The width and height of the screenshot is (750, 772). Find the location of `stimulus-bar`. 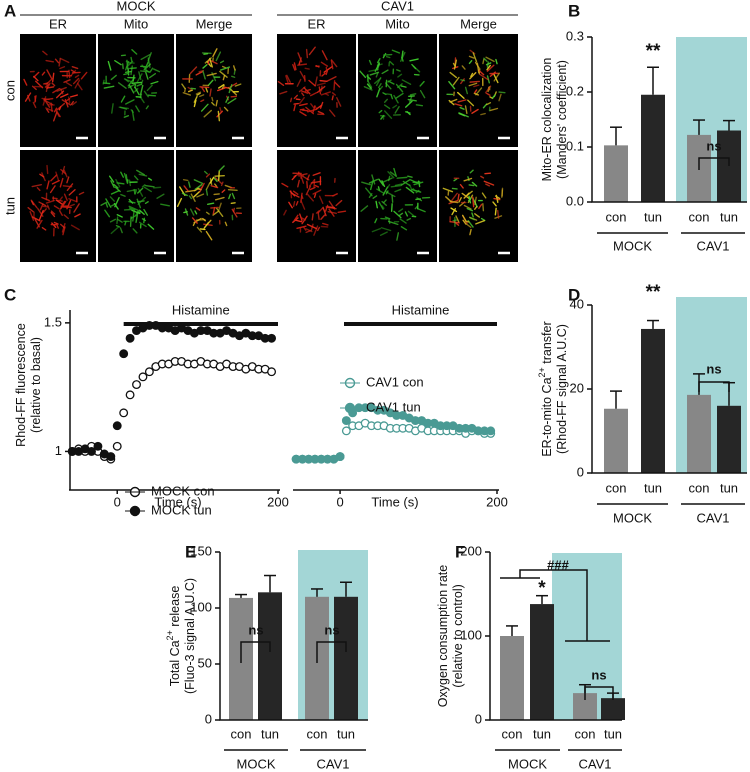

stimulus-bar is located at coordinates (420, 324).